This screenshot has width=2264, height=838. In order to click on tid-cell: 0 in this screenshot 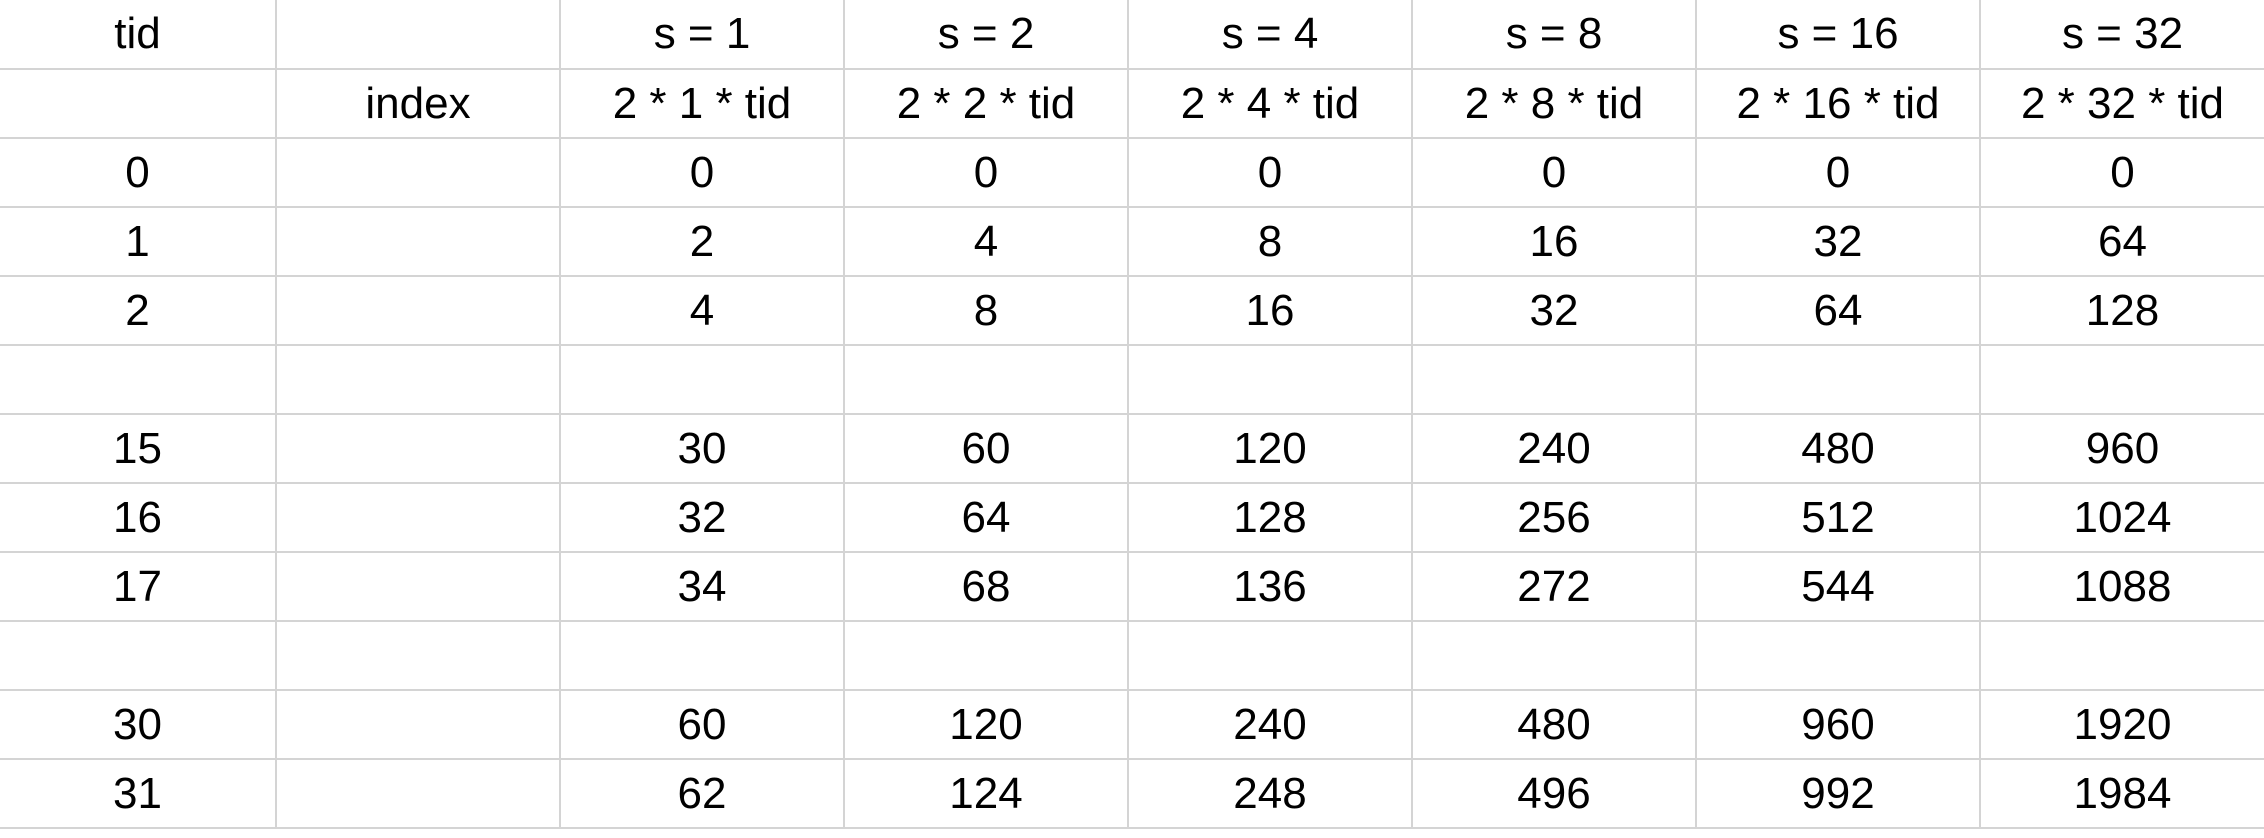, I will do `click(138, 173)`.